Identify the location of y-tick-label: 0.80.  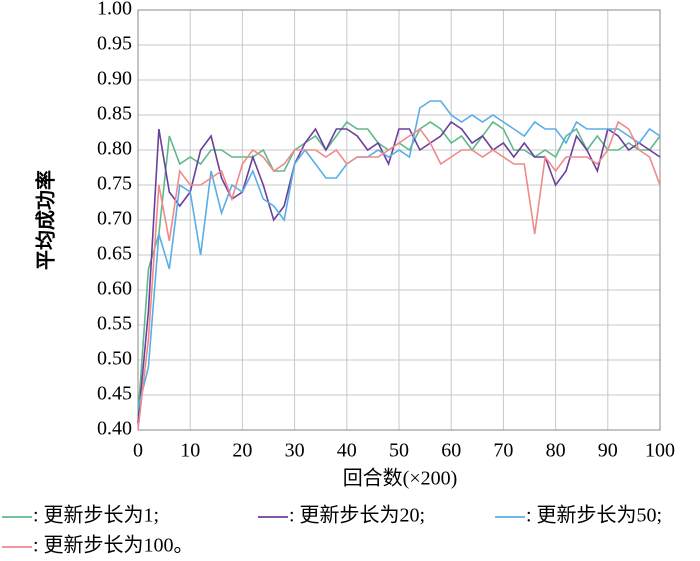
(114, 149).